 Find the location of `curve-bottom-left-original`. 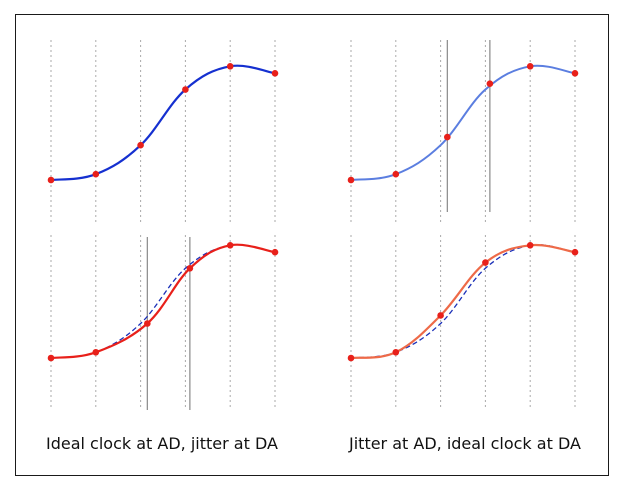

curve-bottom-left-original is located at coordinates (163, 301).